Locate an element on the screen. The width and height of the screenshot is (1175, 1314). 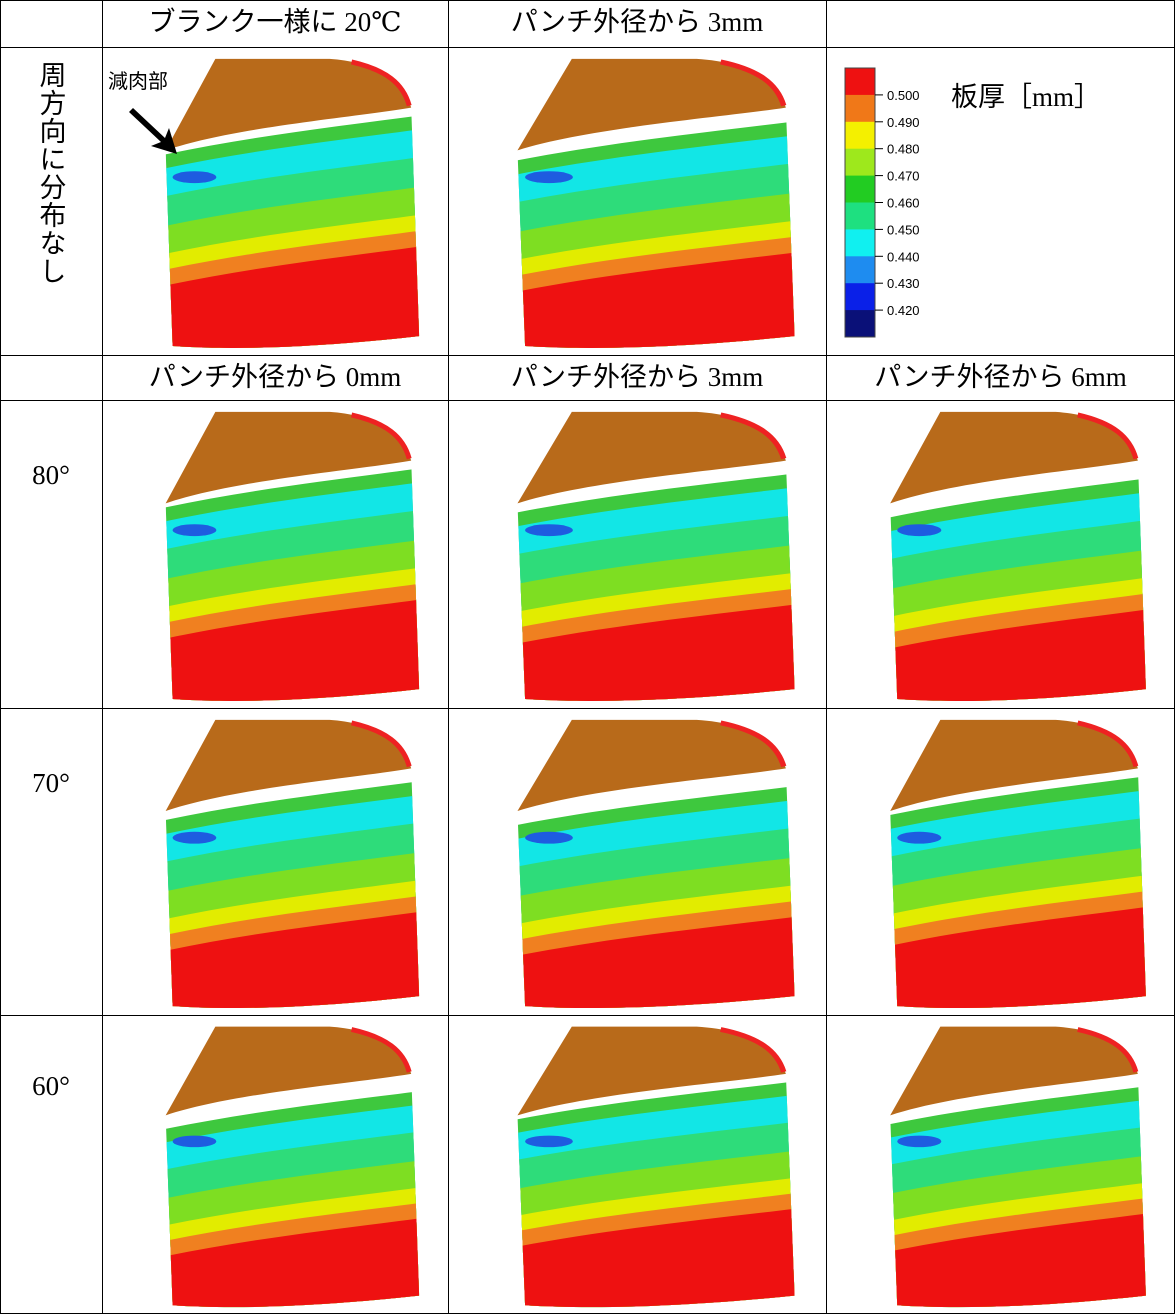
arrow is located at coordinates (153, 131).